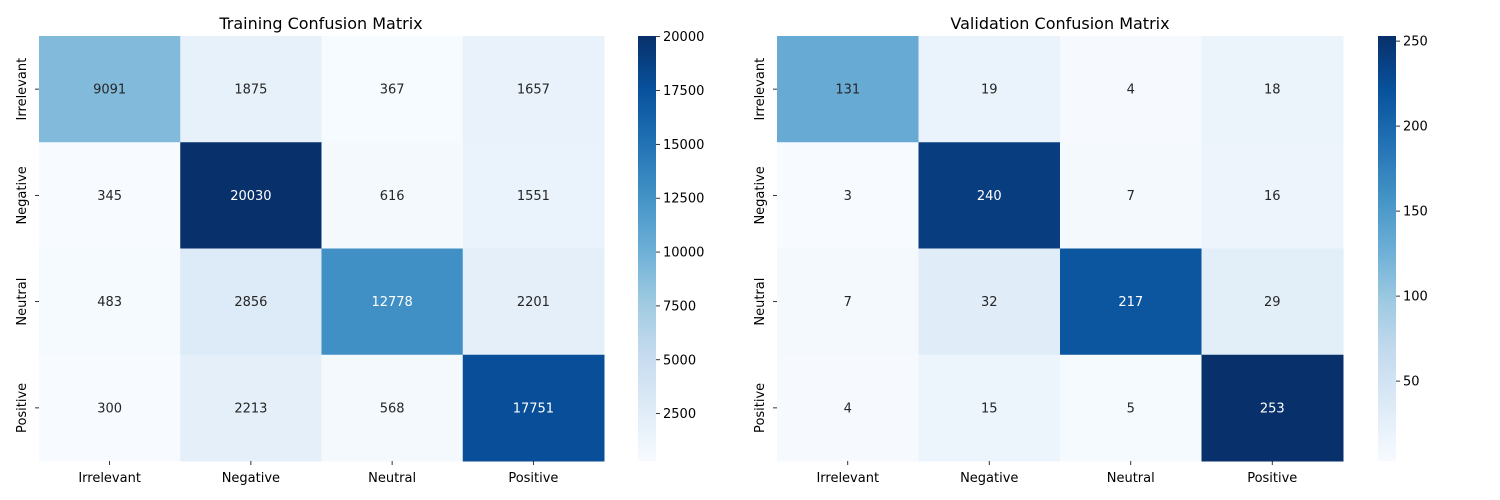 Image resolution: width=1500 pixels, height=500 pixels. Describe the element at coordinates (1131, 478) in the screenshot. I see `validation-x-tick-neutral: Neutral` at that location.